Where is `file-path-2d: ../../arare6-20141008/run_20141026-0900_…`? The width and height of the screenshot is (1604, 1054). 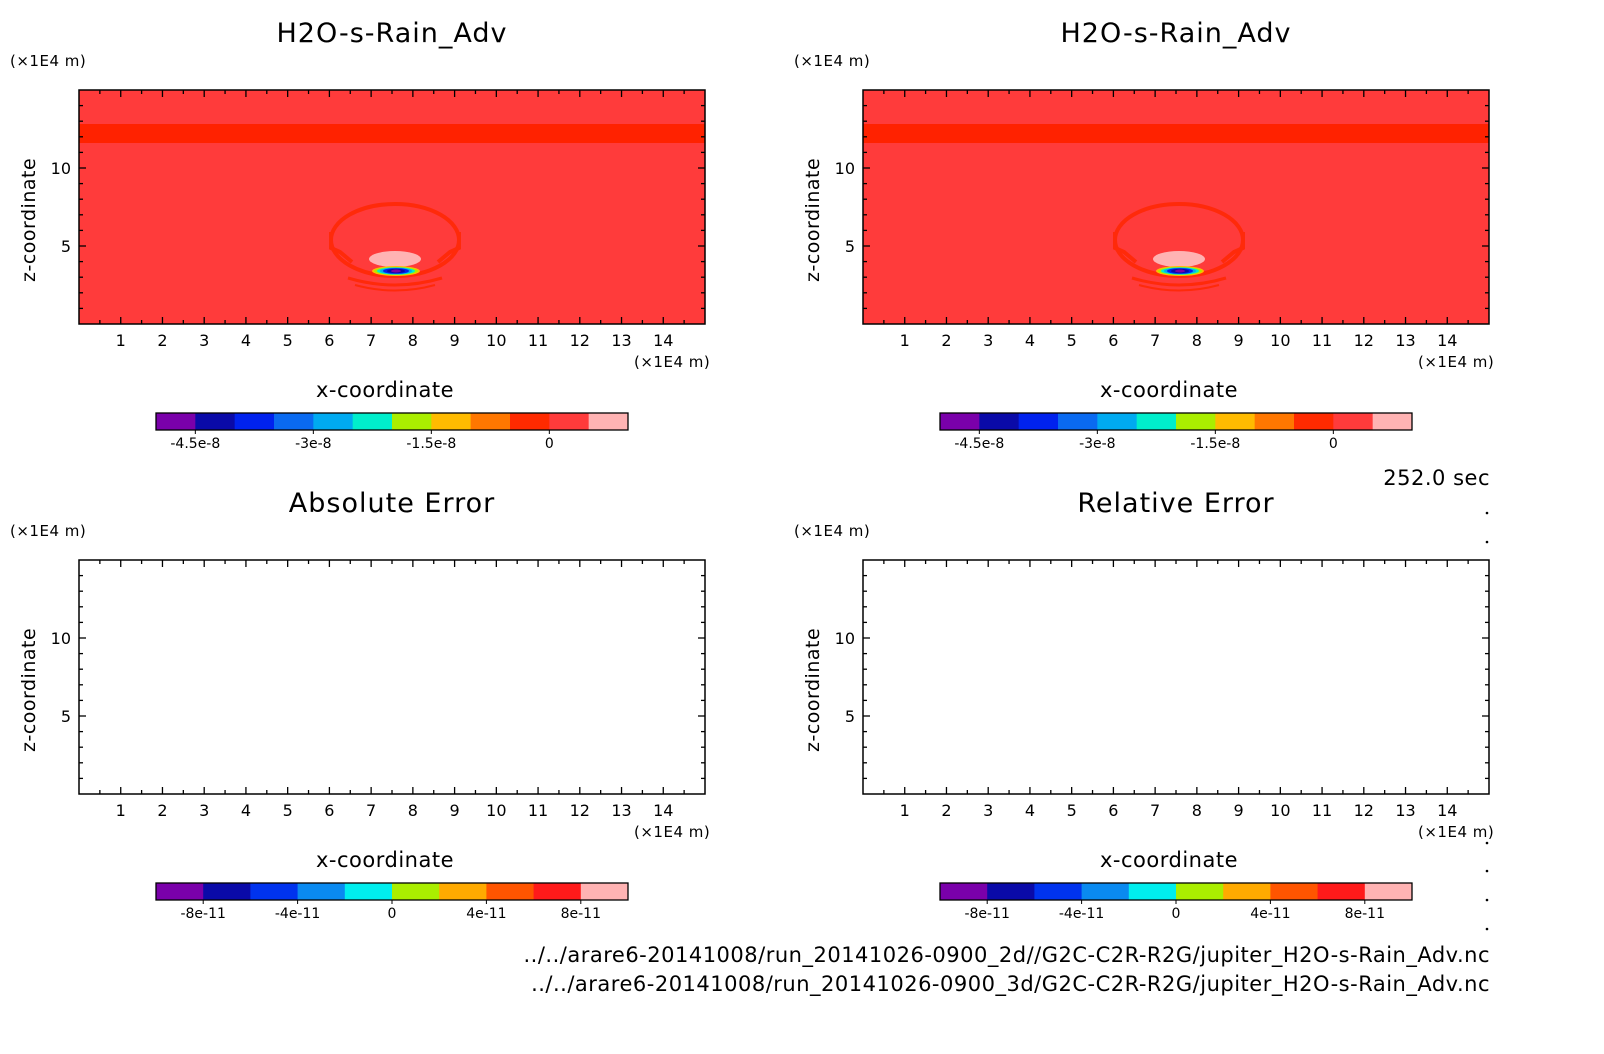
file-path-2d: ../../arare6-20141008/run_20141026-0900_… is located at coordinates (1006, 955).